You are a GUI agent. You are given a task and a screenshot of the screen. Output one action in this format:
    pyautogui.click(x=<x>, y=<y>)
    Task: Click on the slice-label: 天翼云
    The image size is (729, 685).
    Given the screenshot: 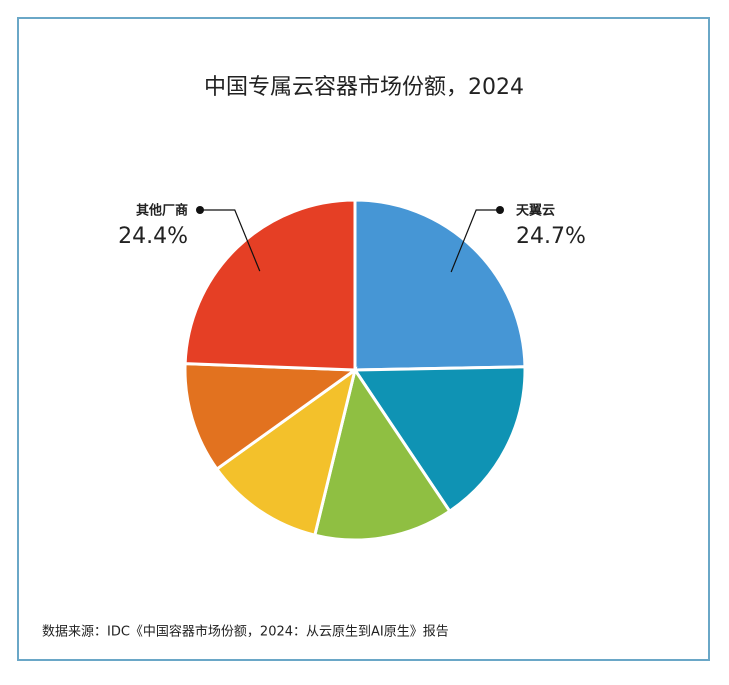 What is the action you would take?
    pyautogui.click(x=535, y=211)
    